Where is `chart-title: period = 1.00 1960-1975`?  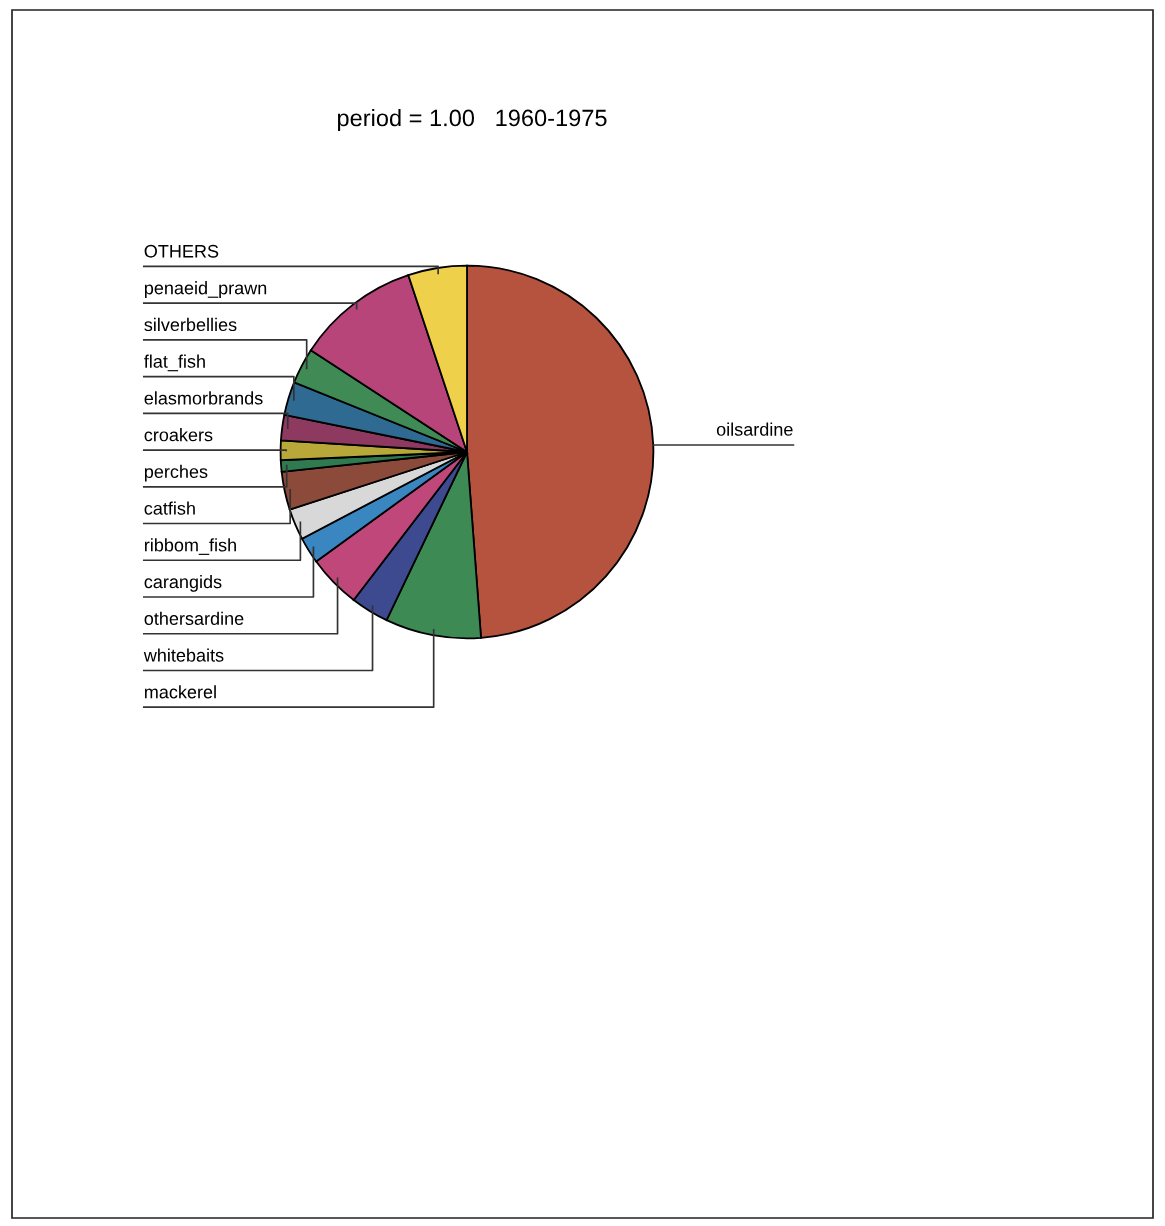
chart-title: period = 1.00 1960-1975 is located at coordinates (472, 120).